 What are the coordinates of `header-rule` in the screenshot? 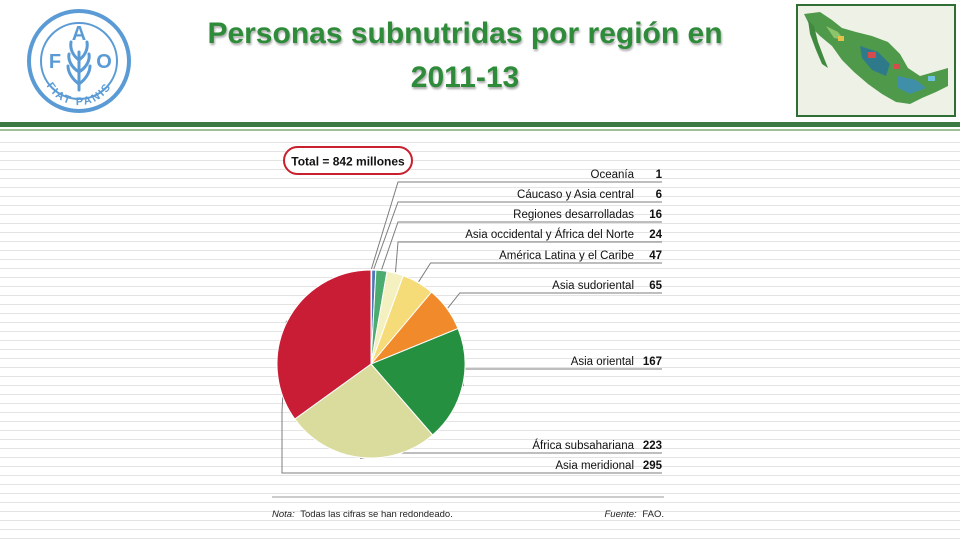 It's located at (480, 124).